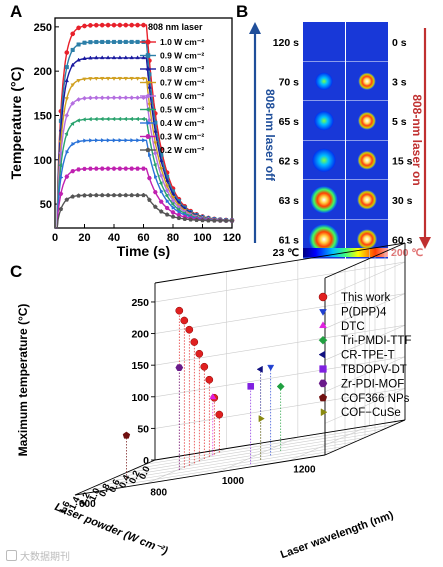 The image size is (443, 567). I want to click on time-label-on: 0 s, so click(399, 43).